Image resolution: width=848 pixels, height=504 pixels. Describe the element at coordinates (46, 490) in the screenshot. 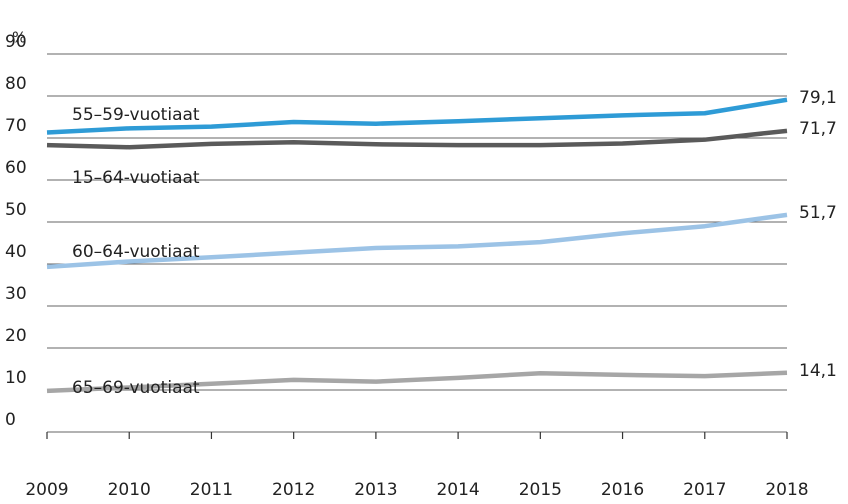

I see `x-tick-label: 2009` at that location.